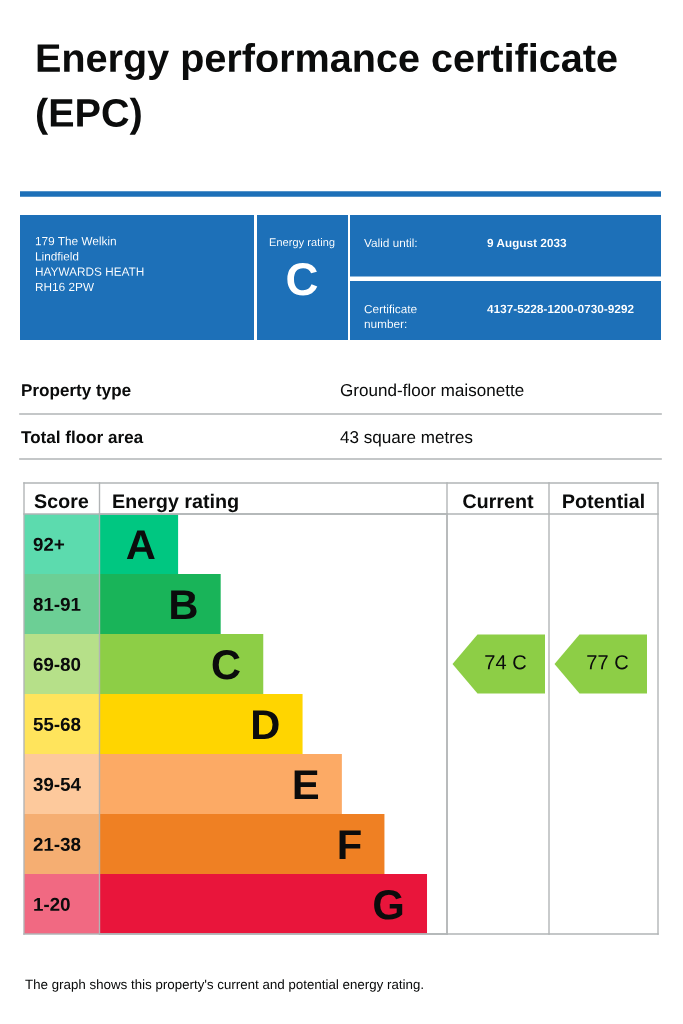 The height and width of the screenshot is (1024, 683). I want to click on y-tick-label: 1-20, so click(52, 904).